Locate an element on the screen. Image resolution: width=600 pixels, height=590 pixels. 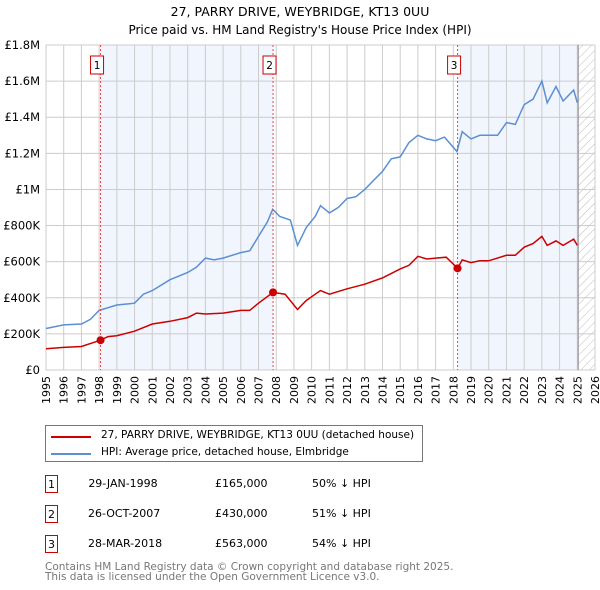
chart-title: 27, PARRY DRIVE, WEYBRIDGE, KT13 0UU is located at coordinates (300, 11).